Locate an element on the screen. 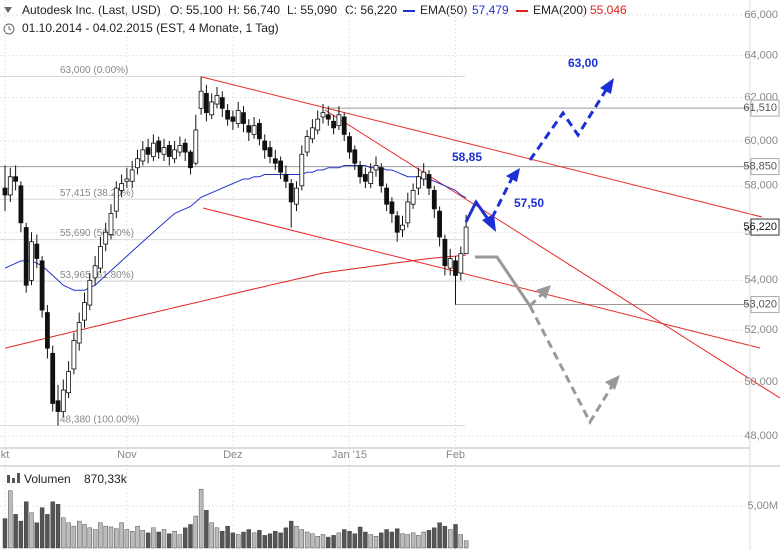 The image size is (780, 550). y-tick-label: 64,000 is located at coordinates (761, 56).